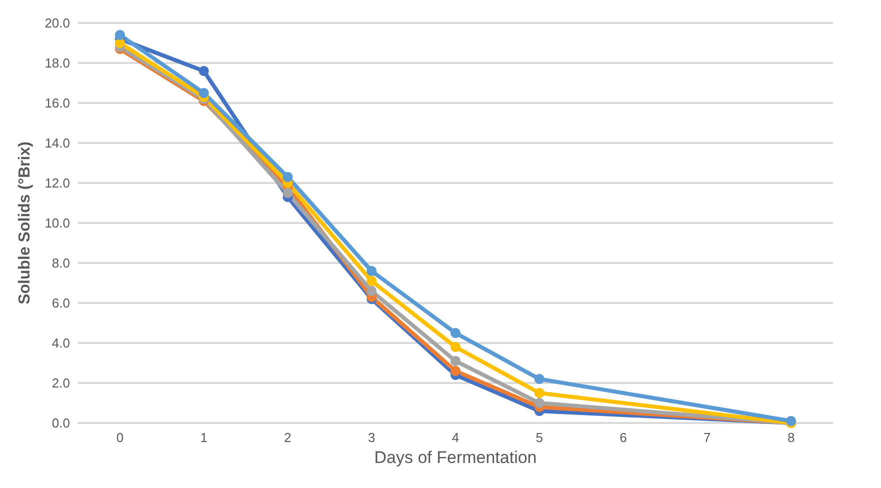 Image resolution: width=881 pixels, height=488 pixels. Describe the element at coordinates (25, 223) in the screenshot. I see `y-axis-title: Soluble Solids (°Brix)` at that location.